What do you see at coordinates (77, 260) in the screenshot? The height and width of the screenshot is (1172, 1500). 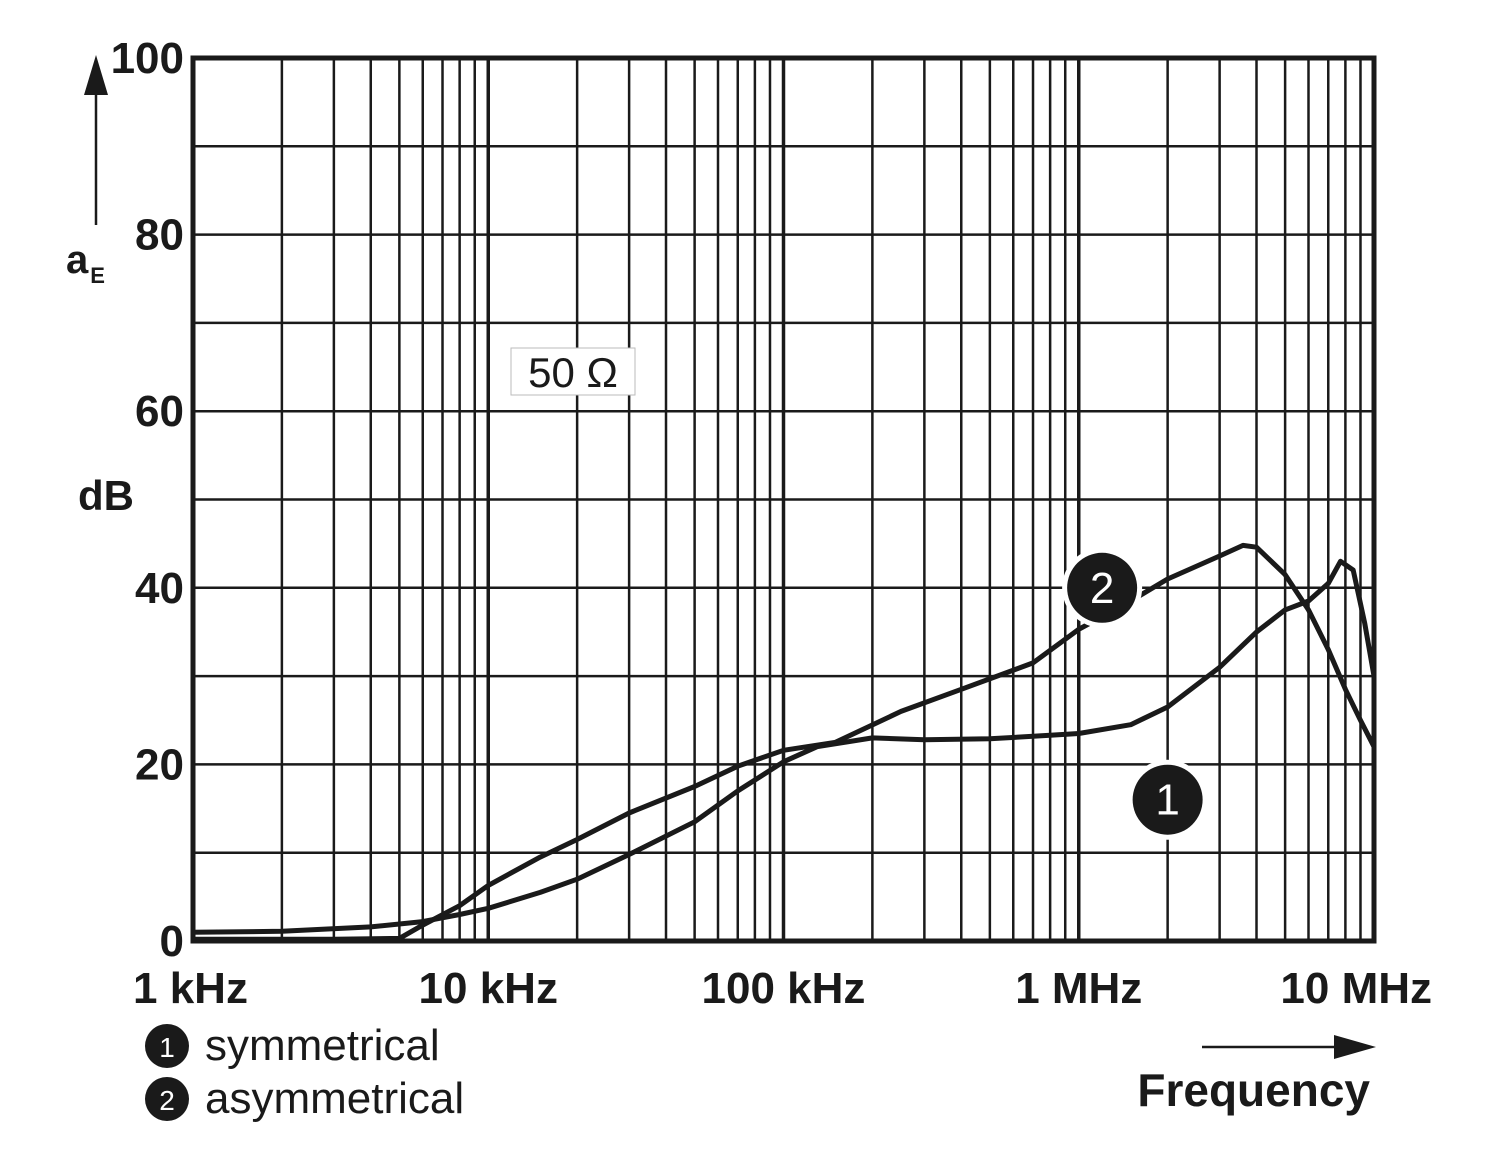 I see `y-axis-symbol-main: a` at bounding box center [77, 260].